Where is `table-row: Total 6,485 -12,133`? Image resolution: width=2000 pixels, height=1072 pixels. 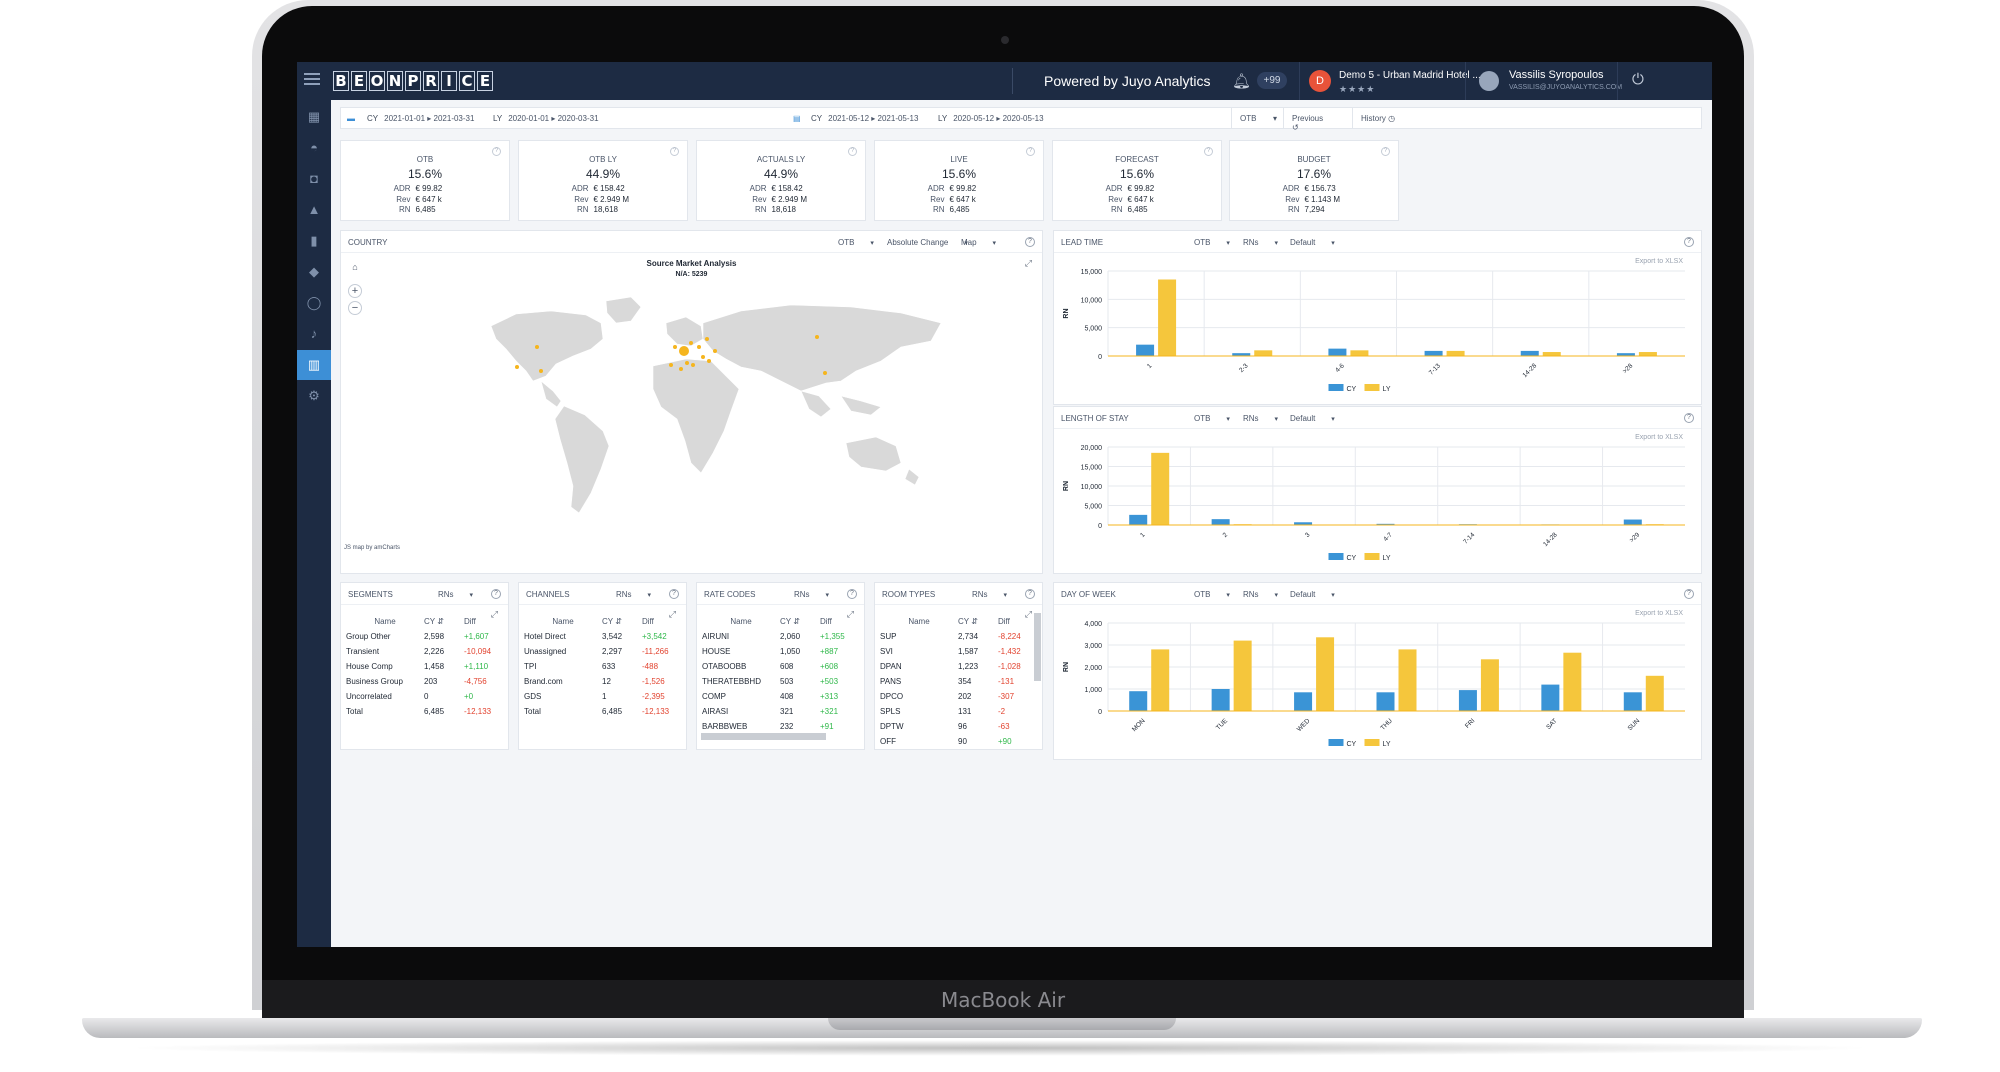
table-row: Total 6,485 -12,133 is located at coordinates (425, 711).